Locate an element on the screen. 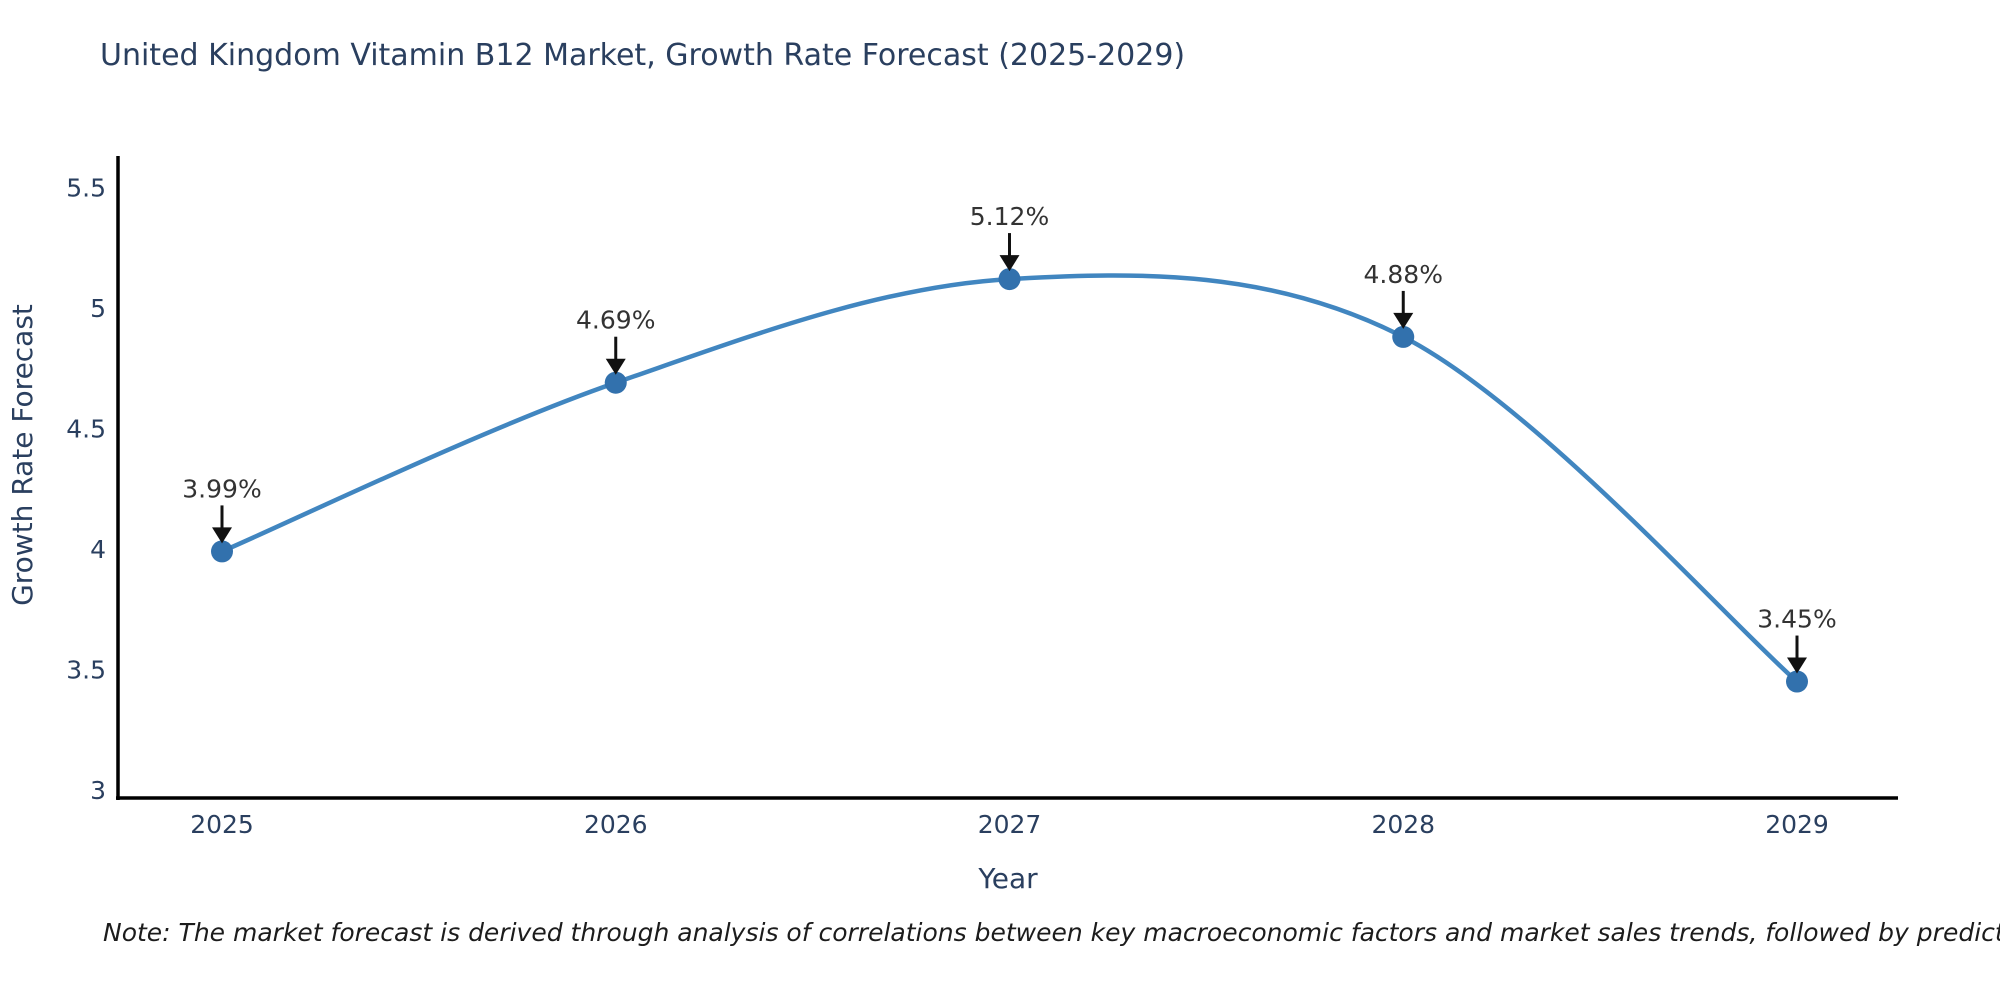 This screenshot has width=2000, height=1000. y-axis-title: Growth Rate Forecast is located at coordinates (22, 455).